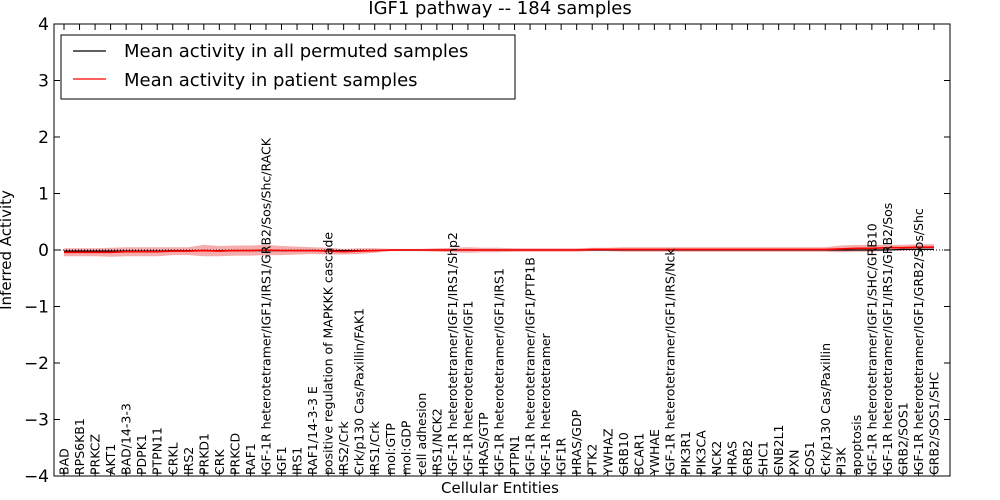 This screenshot has height=500, width=1000. I want to click on x-tick-label-pdpk1: PDPK1, so click(141, 454).